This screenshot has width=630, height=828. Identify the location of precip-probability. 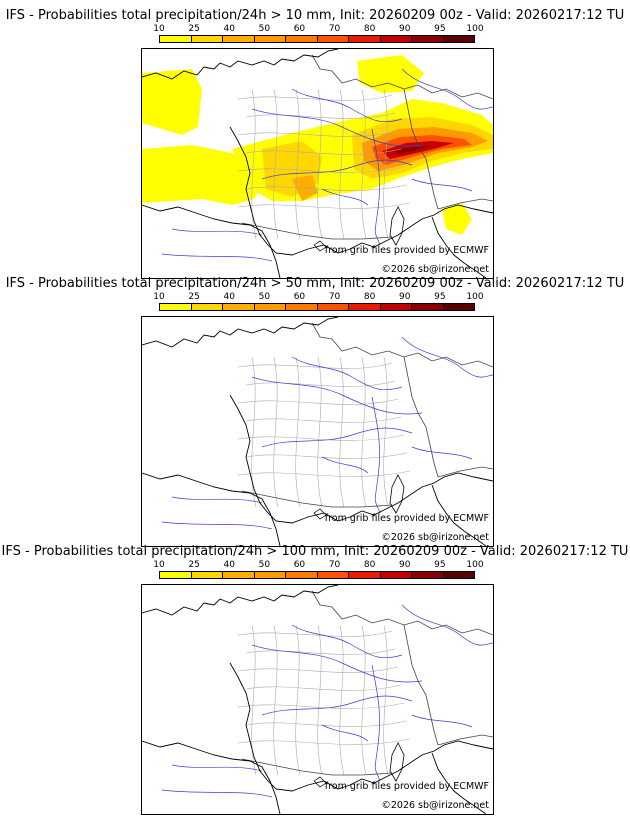
(317, 145).